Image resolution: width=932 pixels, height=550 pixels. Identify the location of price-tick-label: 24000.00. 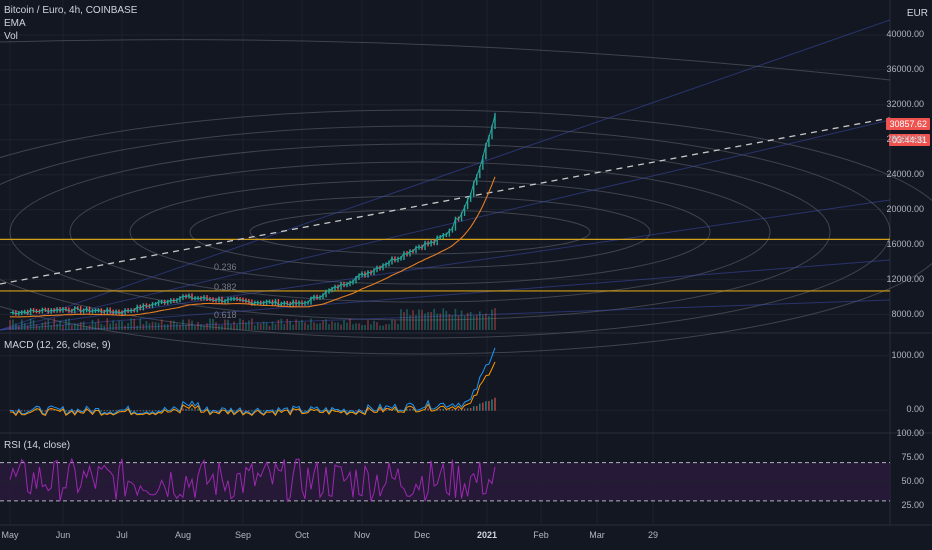
(905, 173).